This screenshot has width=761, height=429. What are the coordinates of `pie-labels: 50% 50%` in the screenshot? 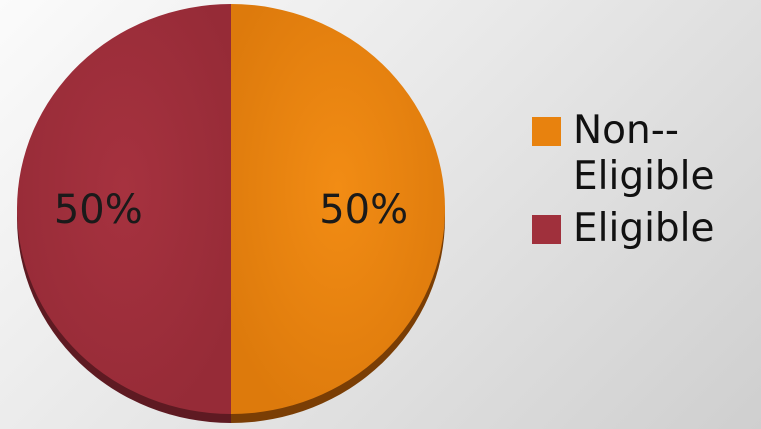 It's located at (231, 210).